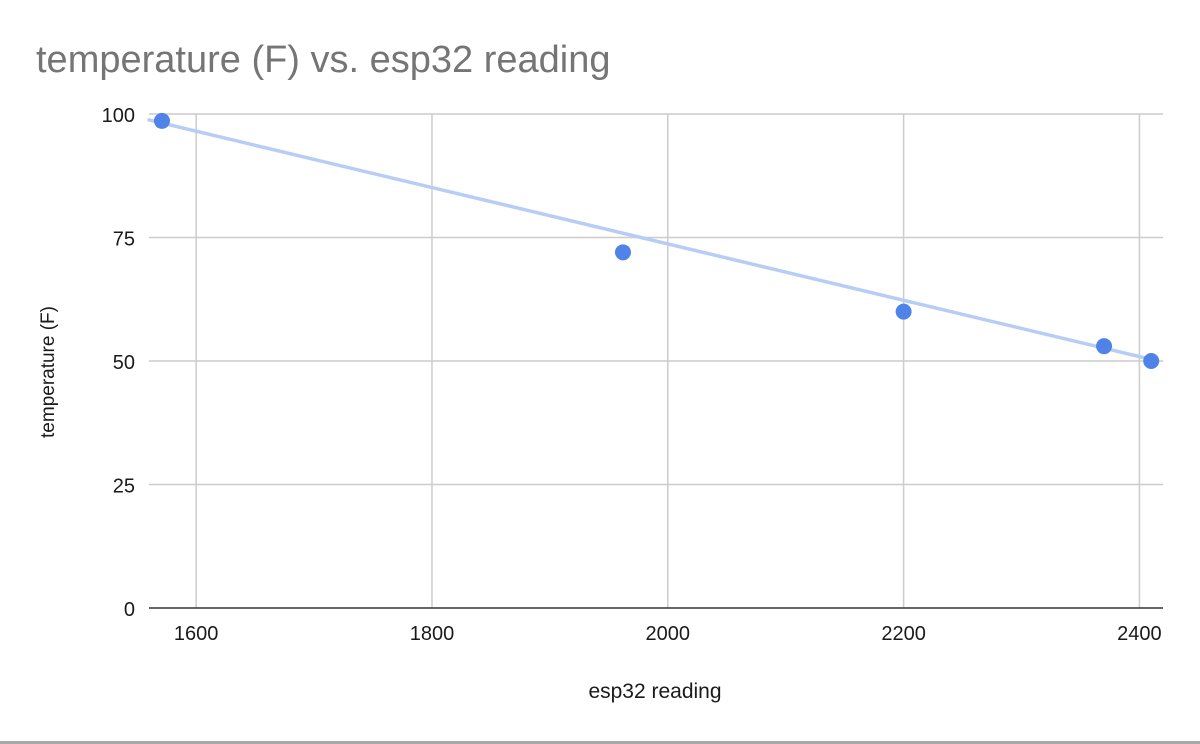  Describe the element at coordinates (118, 116) in the screenshot. I see `y-tick-label: 100` at that location.